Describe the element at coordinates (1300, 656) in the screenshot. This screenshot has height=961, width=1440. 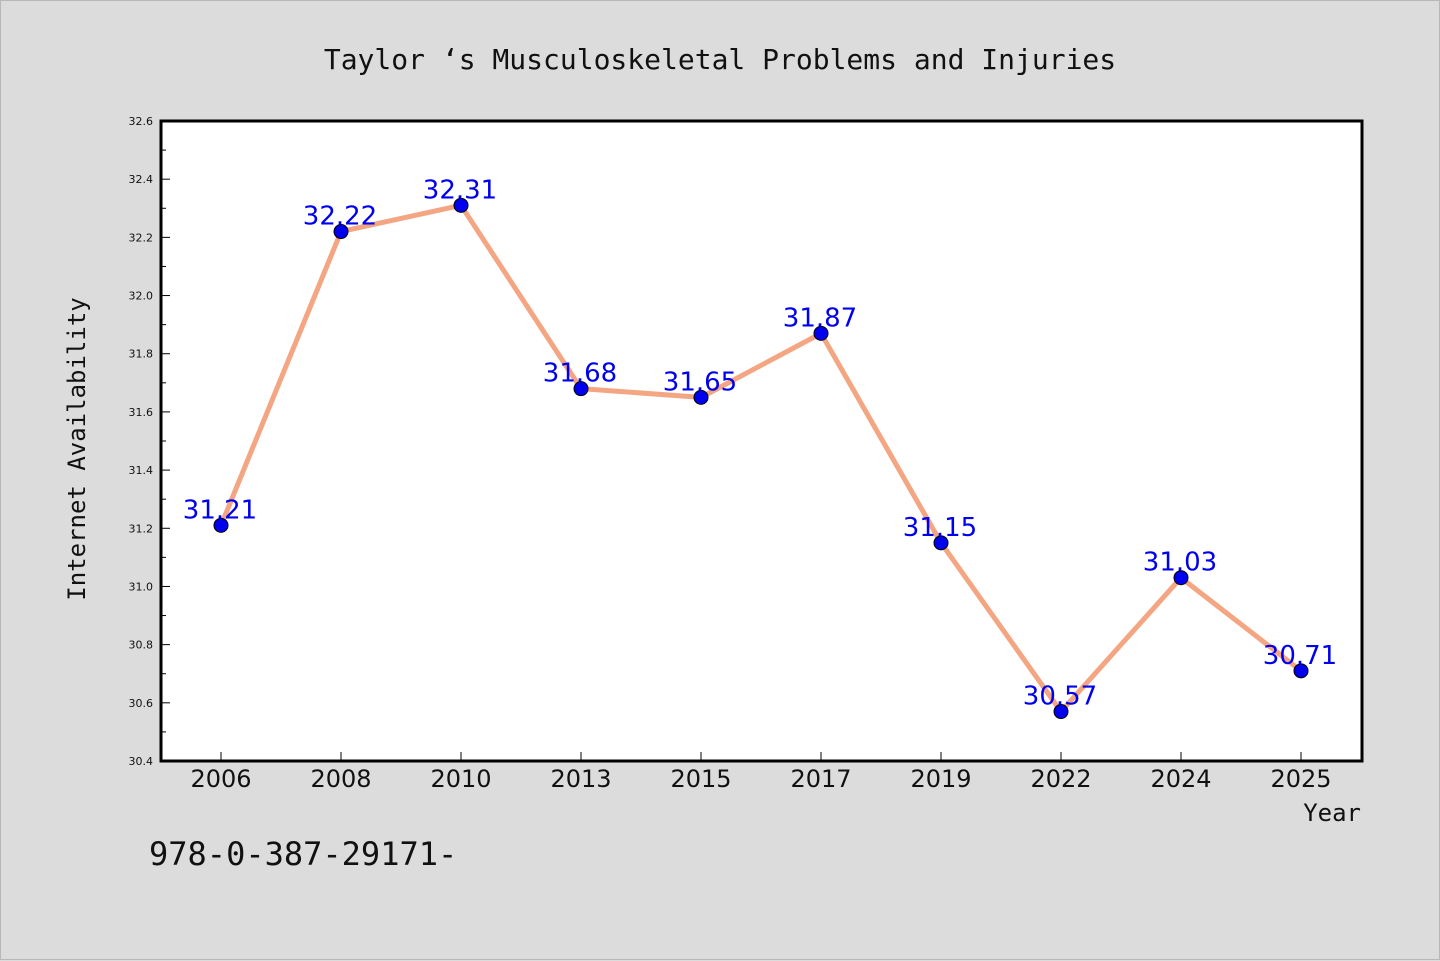
I see `data-label: 30.71` at that location.